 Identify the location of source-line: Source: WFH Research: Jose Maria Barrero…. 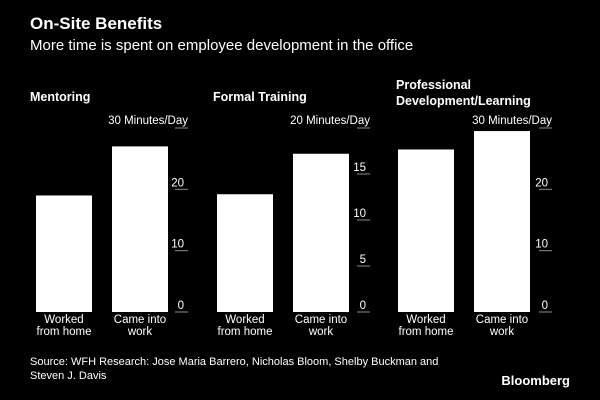
(234, 362).